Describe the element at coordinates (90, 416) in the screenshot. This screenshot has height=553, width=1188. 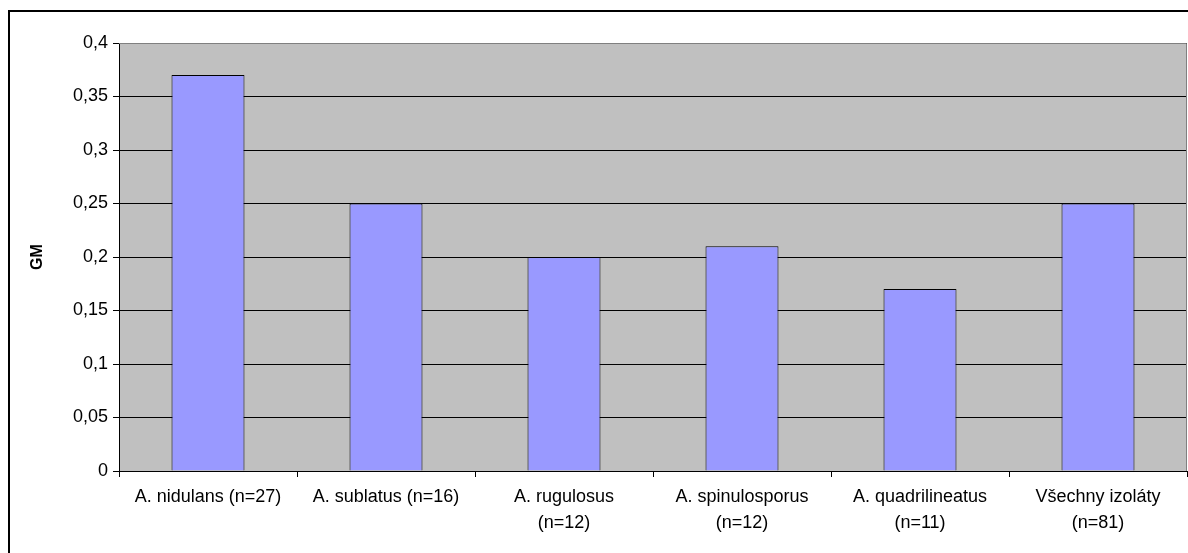
I see `y-tick-label: 0,05` at that location.